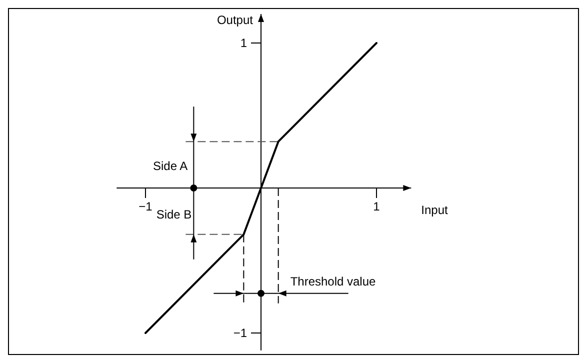  Describe the element at coordinates (174, 214) in the screenshot. I see `annotation: Side B` at that location.